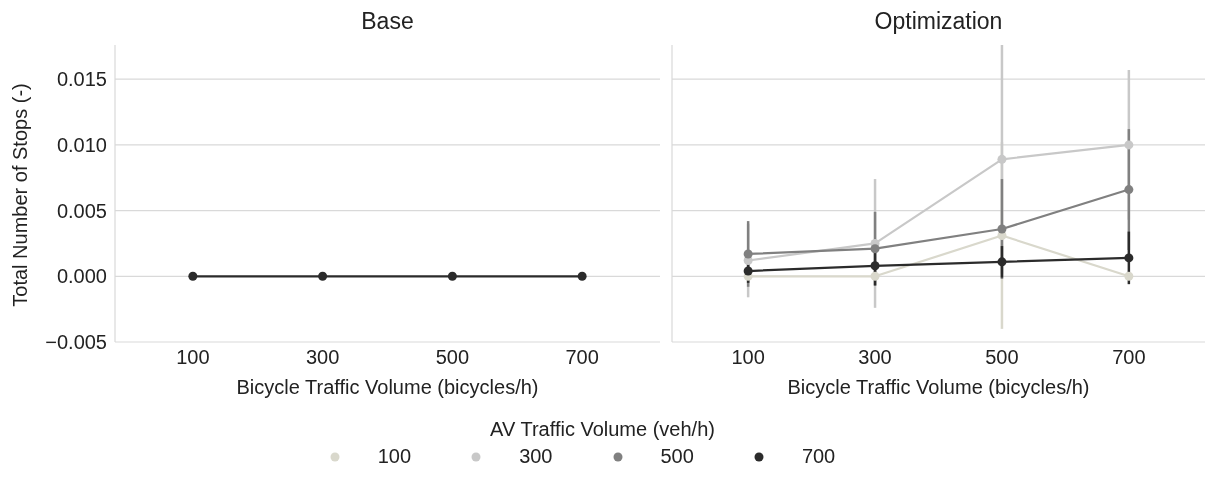 The height and width of the screenshot is (479, 1205). What do you see at coordinates (938, 21) in the screenshot?
I see `chart-title: Optimization` at bounding box center [938, 21].